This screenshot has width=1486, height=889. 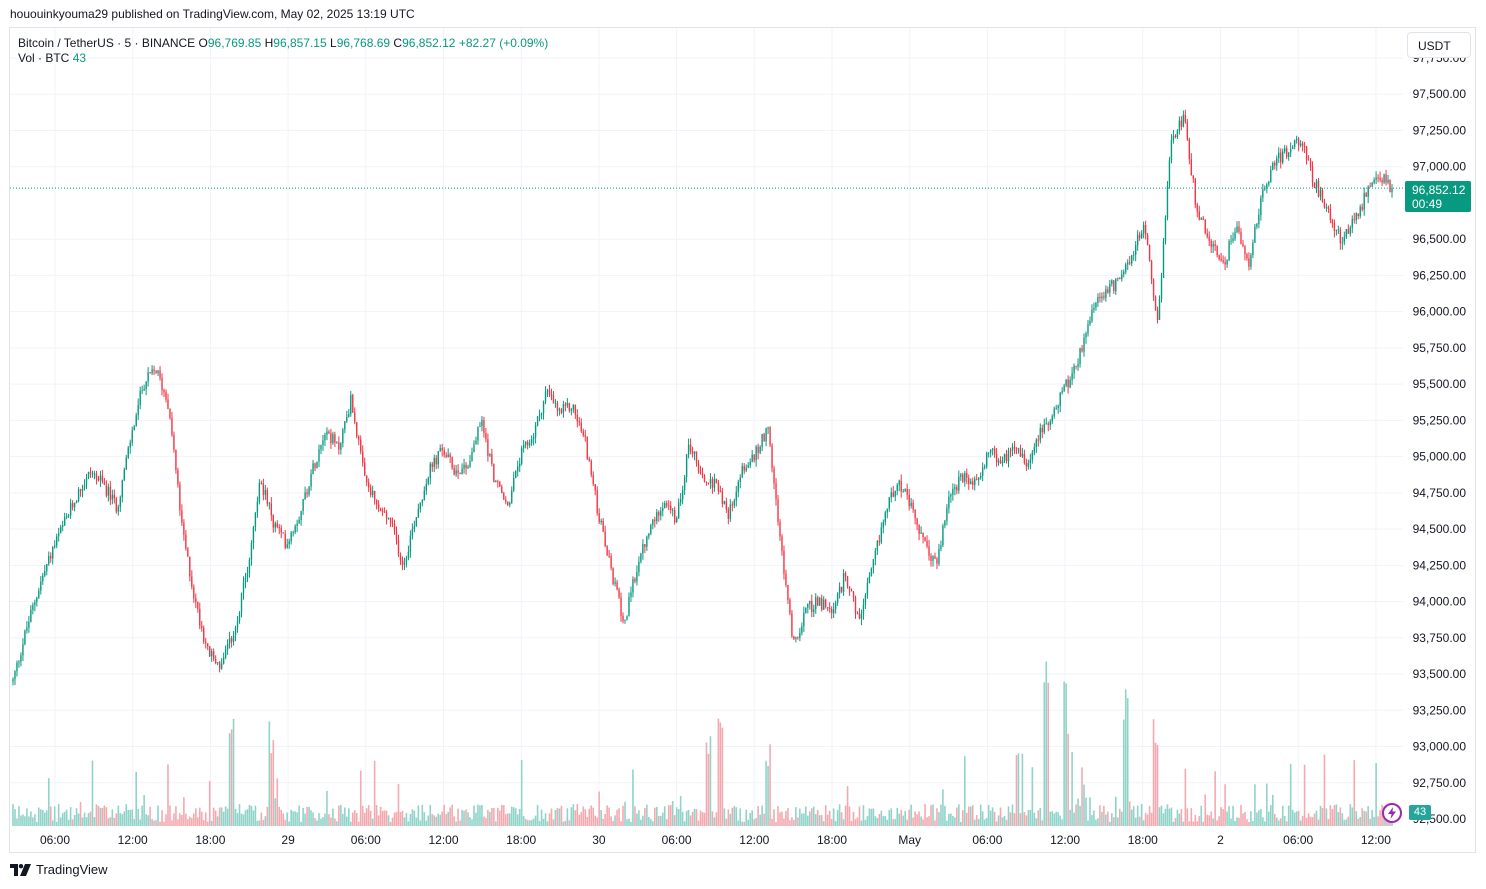 I want to click on close-label: C, so click(x=398, y=43).